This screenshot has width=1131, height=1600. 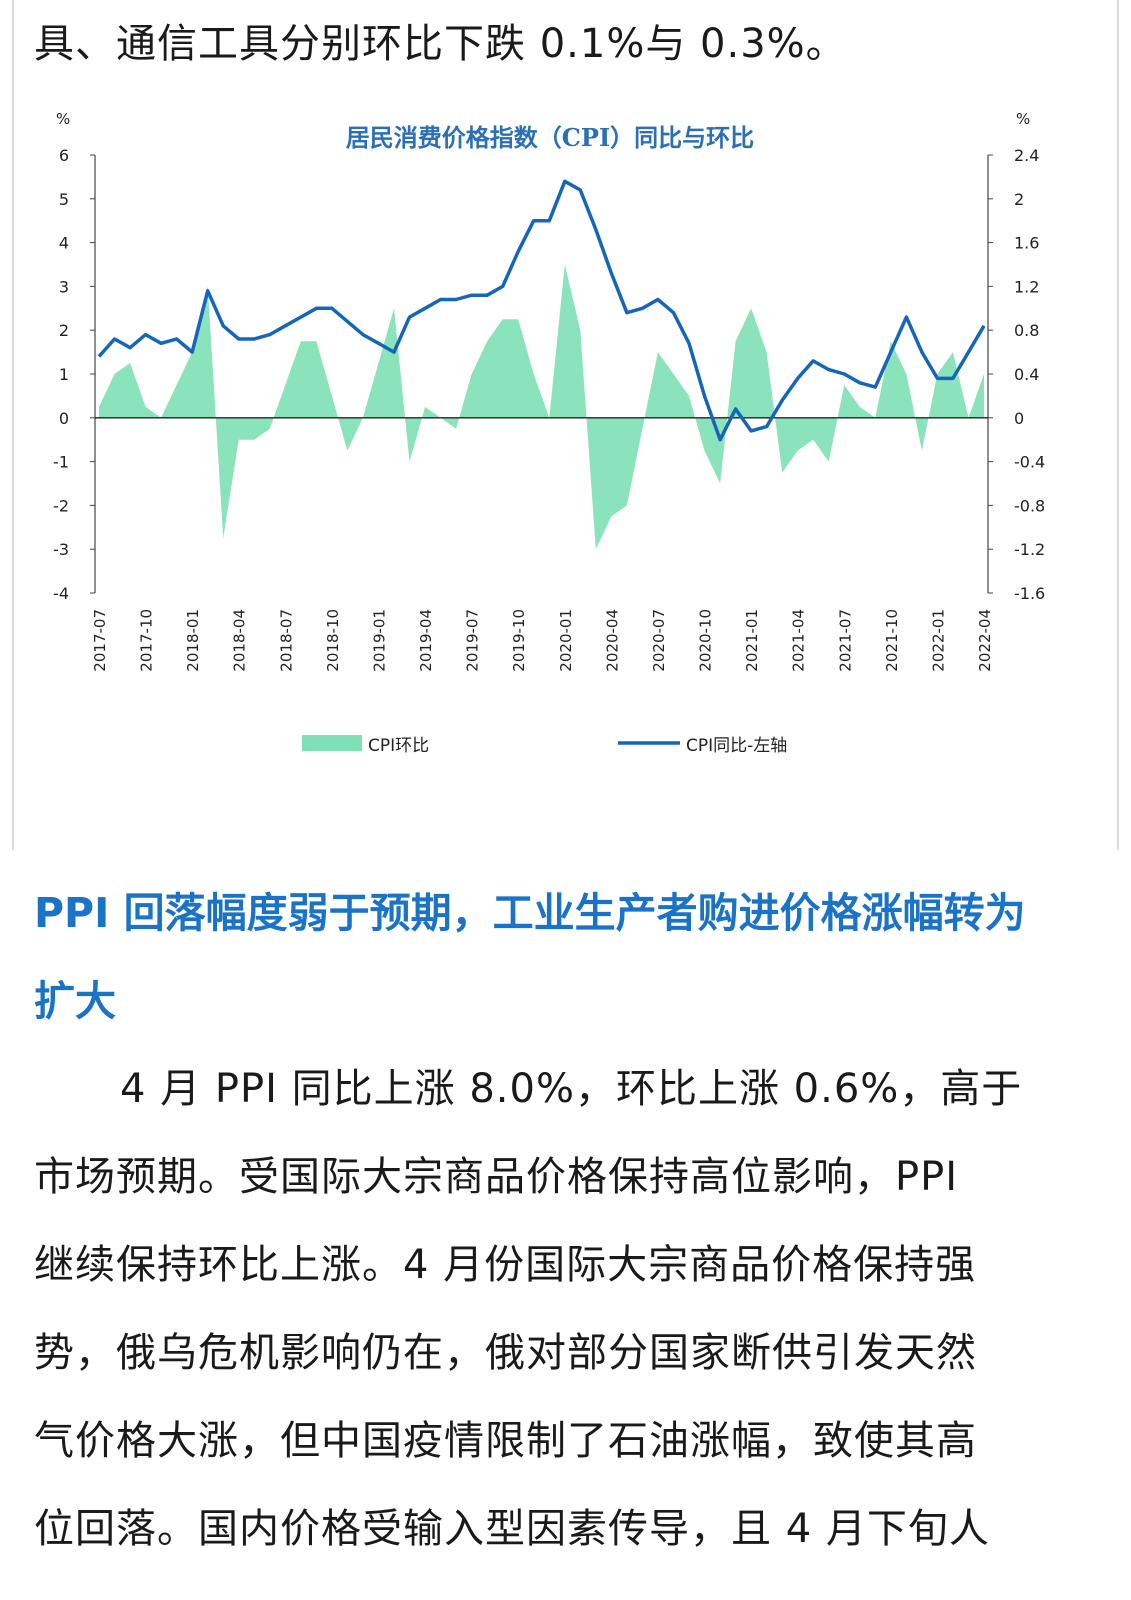 I want to click on left-tick-label: -1, so click(x=61, y=462).